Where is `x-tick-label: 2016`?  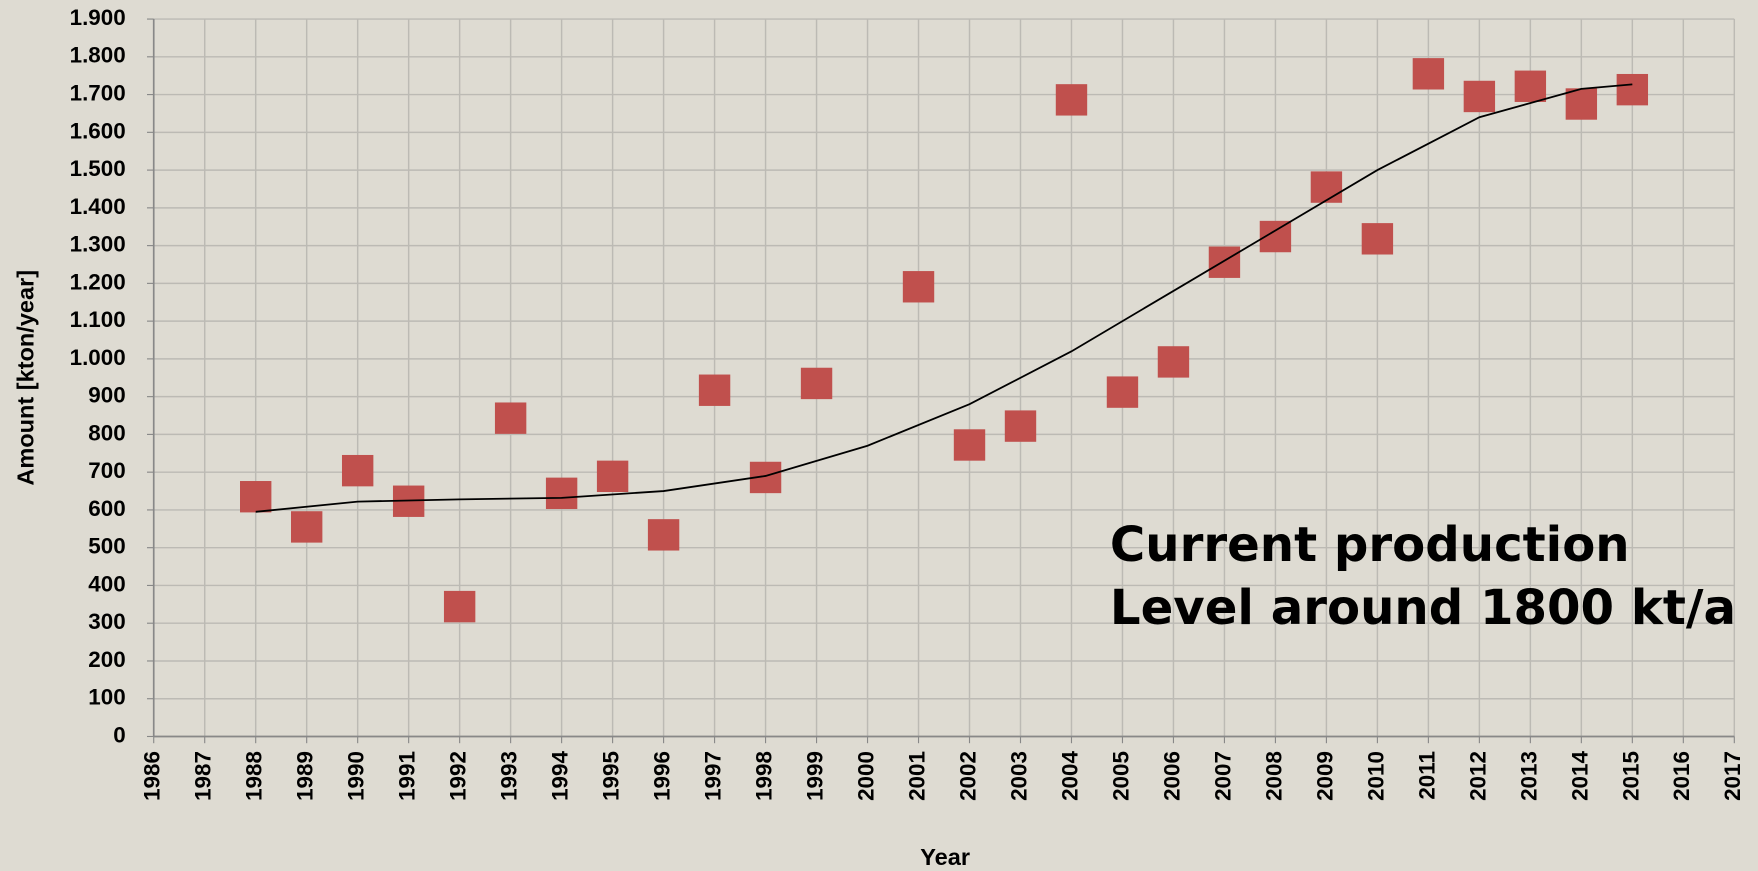
x-tick-label: 2016 is located at coordinates (1681, 776).